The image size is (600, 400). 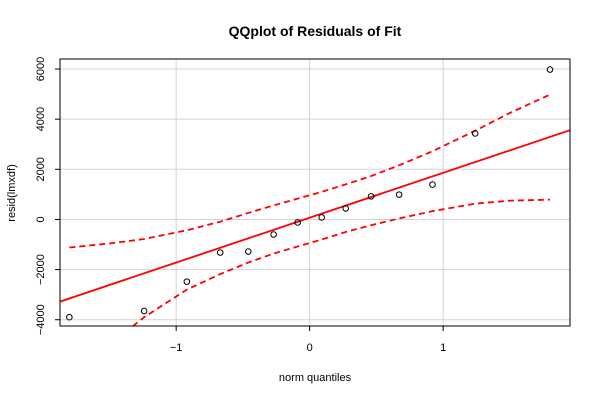 I want to click on x-tick-label: 0, so click(x=310, y=348).